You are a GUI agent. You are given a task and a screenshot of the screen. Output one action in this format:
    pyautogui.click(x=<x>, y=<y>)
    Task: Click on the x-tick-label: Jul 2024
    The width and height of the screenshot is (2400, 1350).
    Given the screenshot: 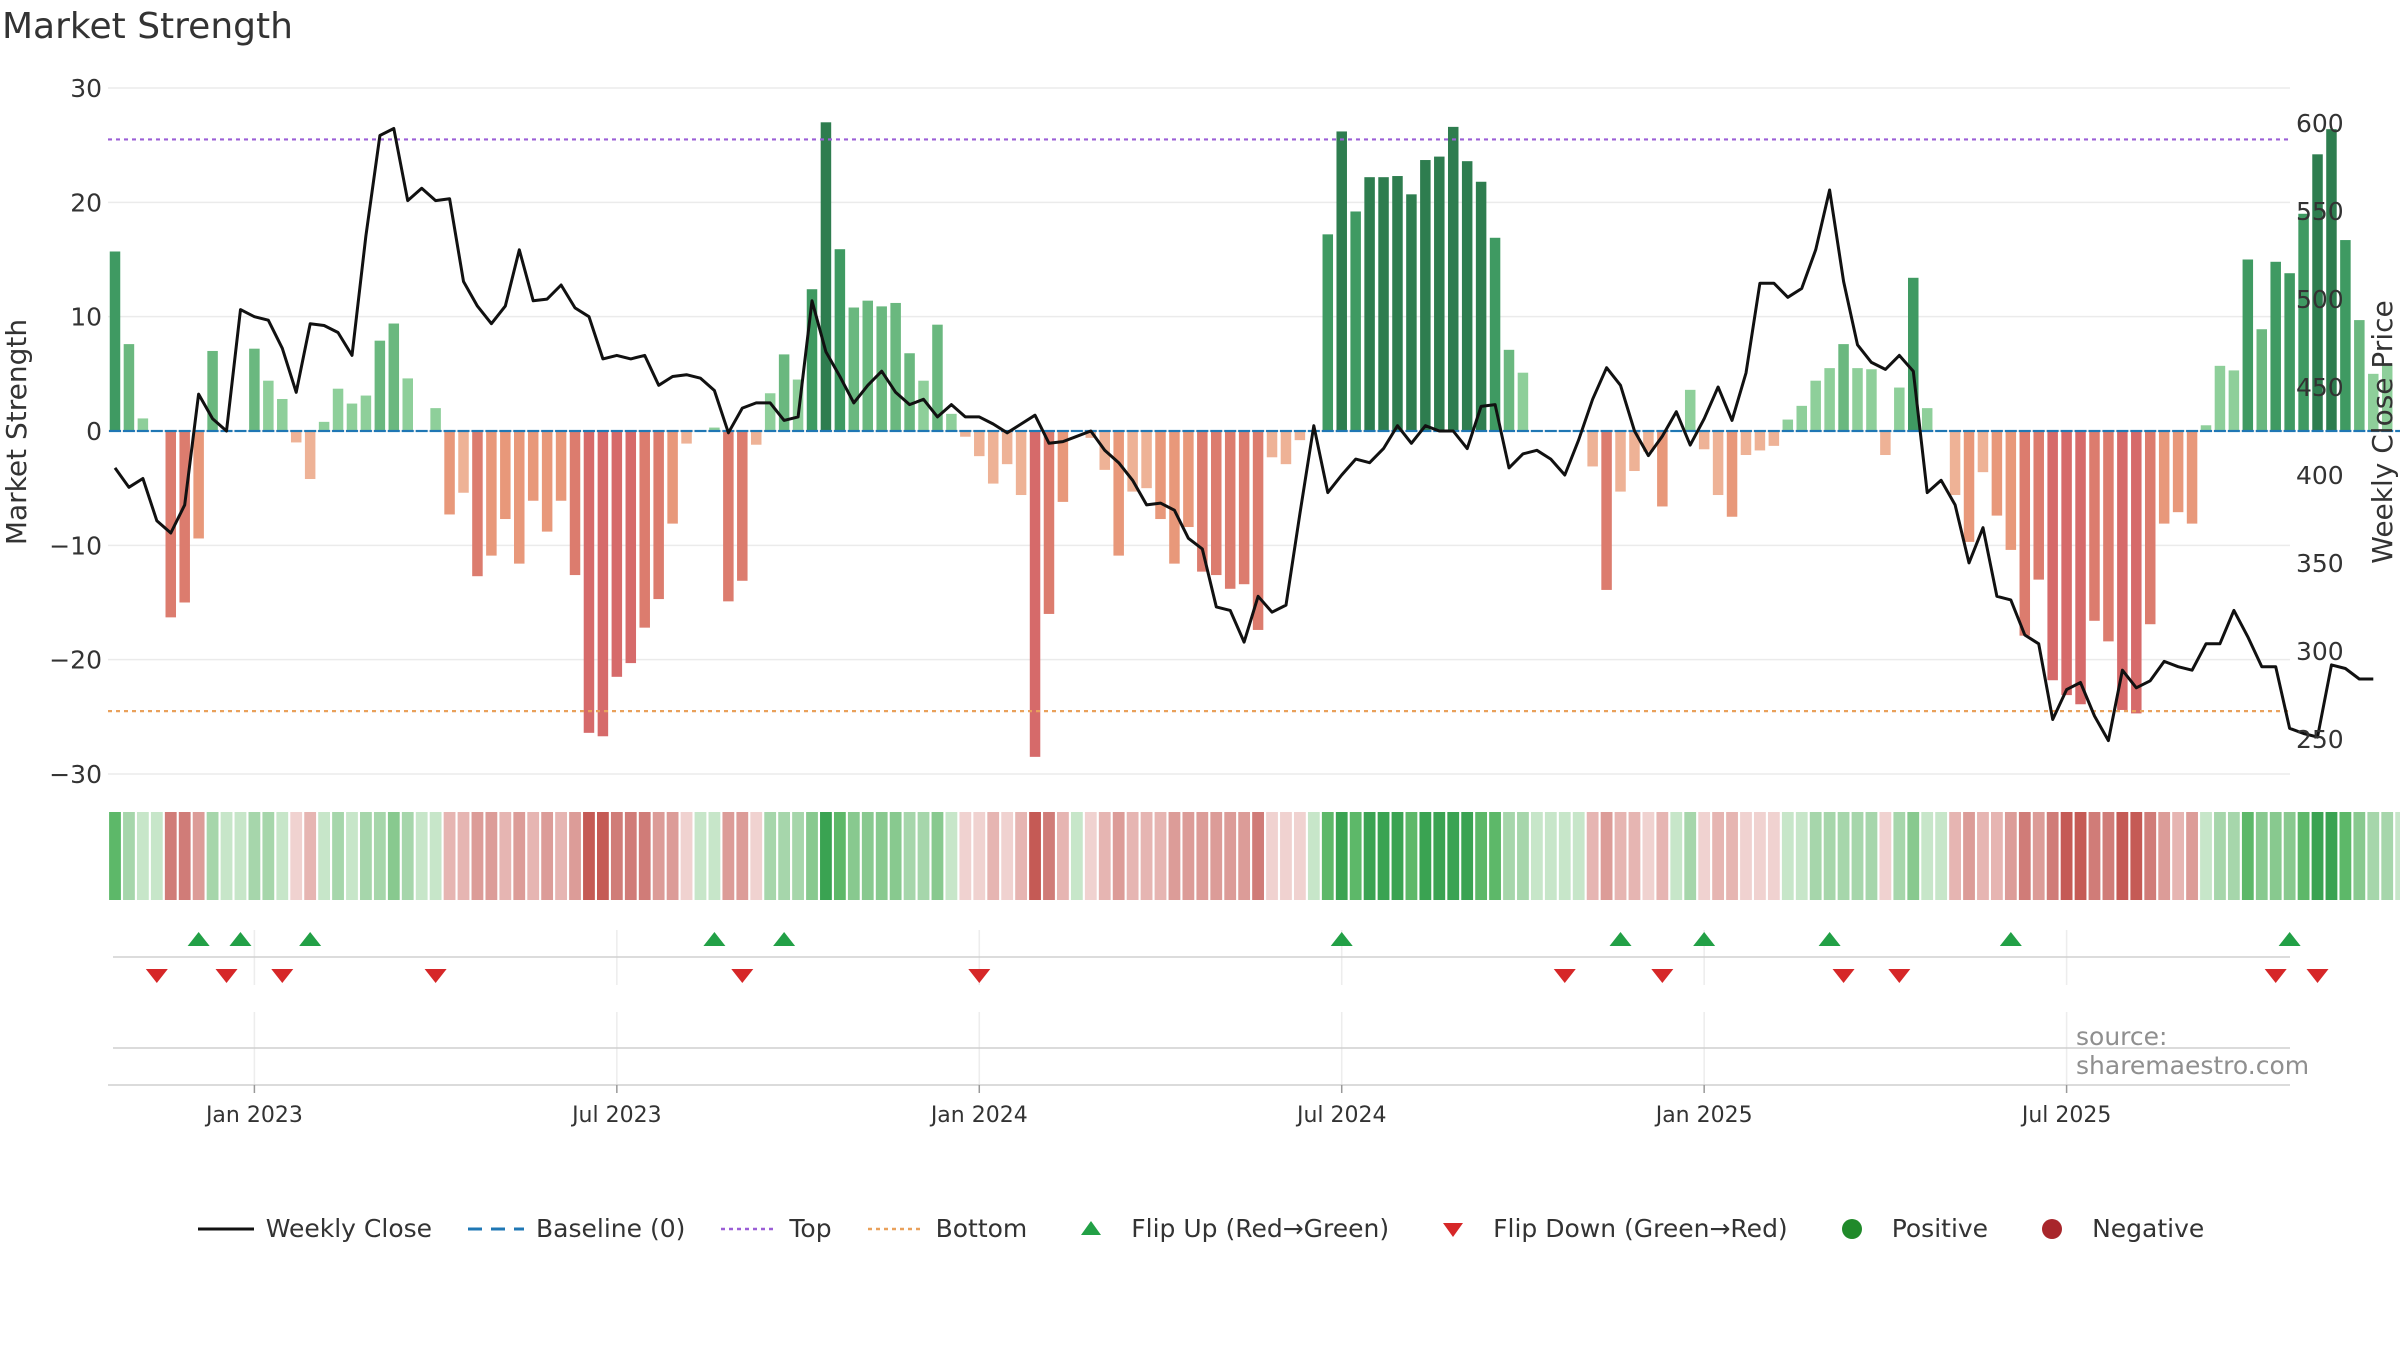 What is the action you would take?
    pyautogui.click(x=1341, y=1115)
    